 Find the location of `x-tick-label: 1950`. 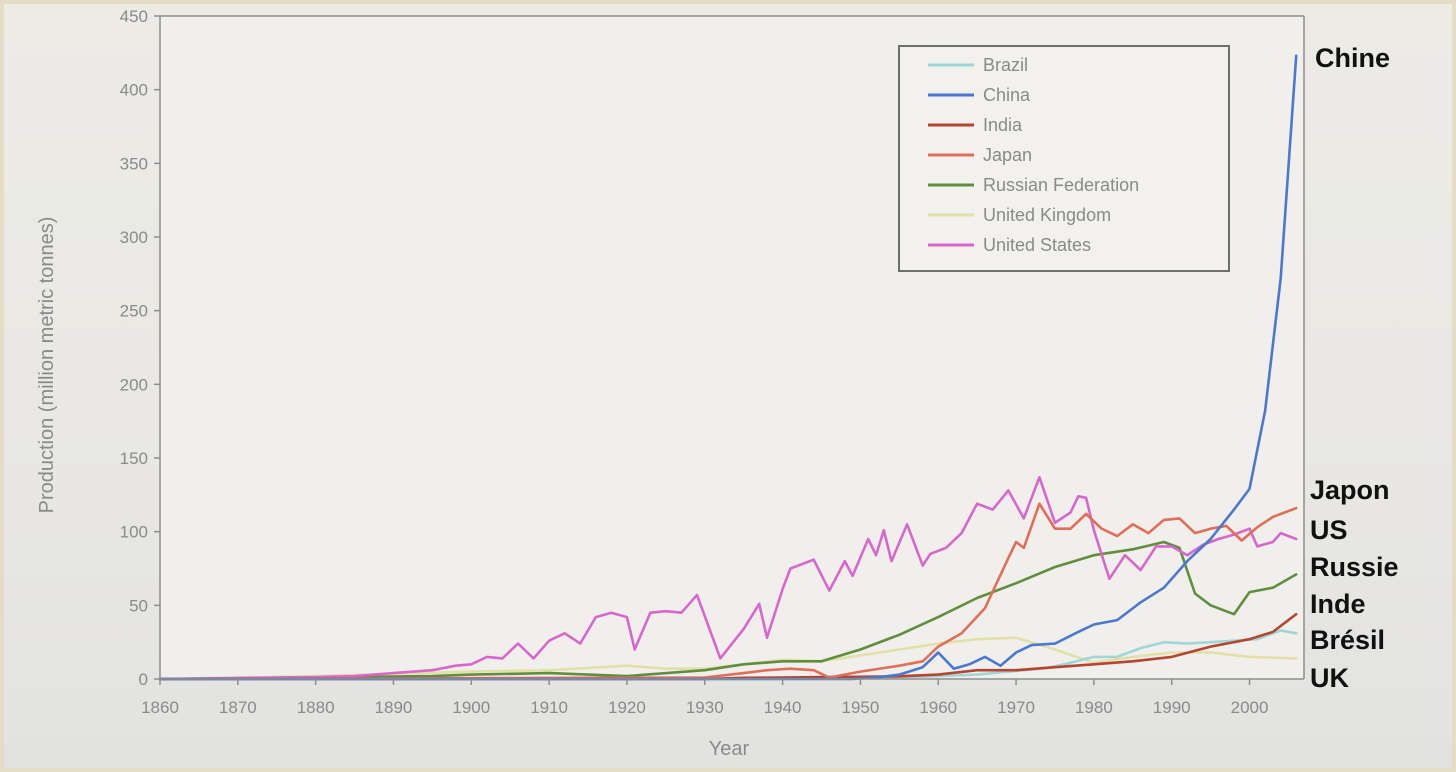

x-tick-label: 1950 is located at coordinates (860, 707).